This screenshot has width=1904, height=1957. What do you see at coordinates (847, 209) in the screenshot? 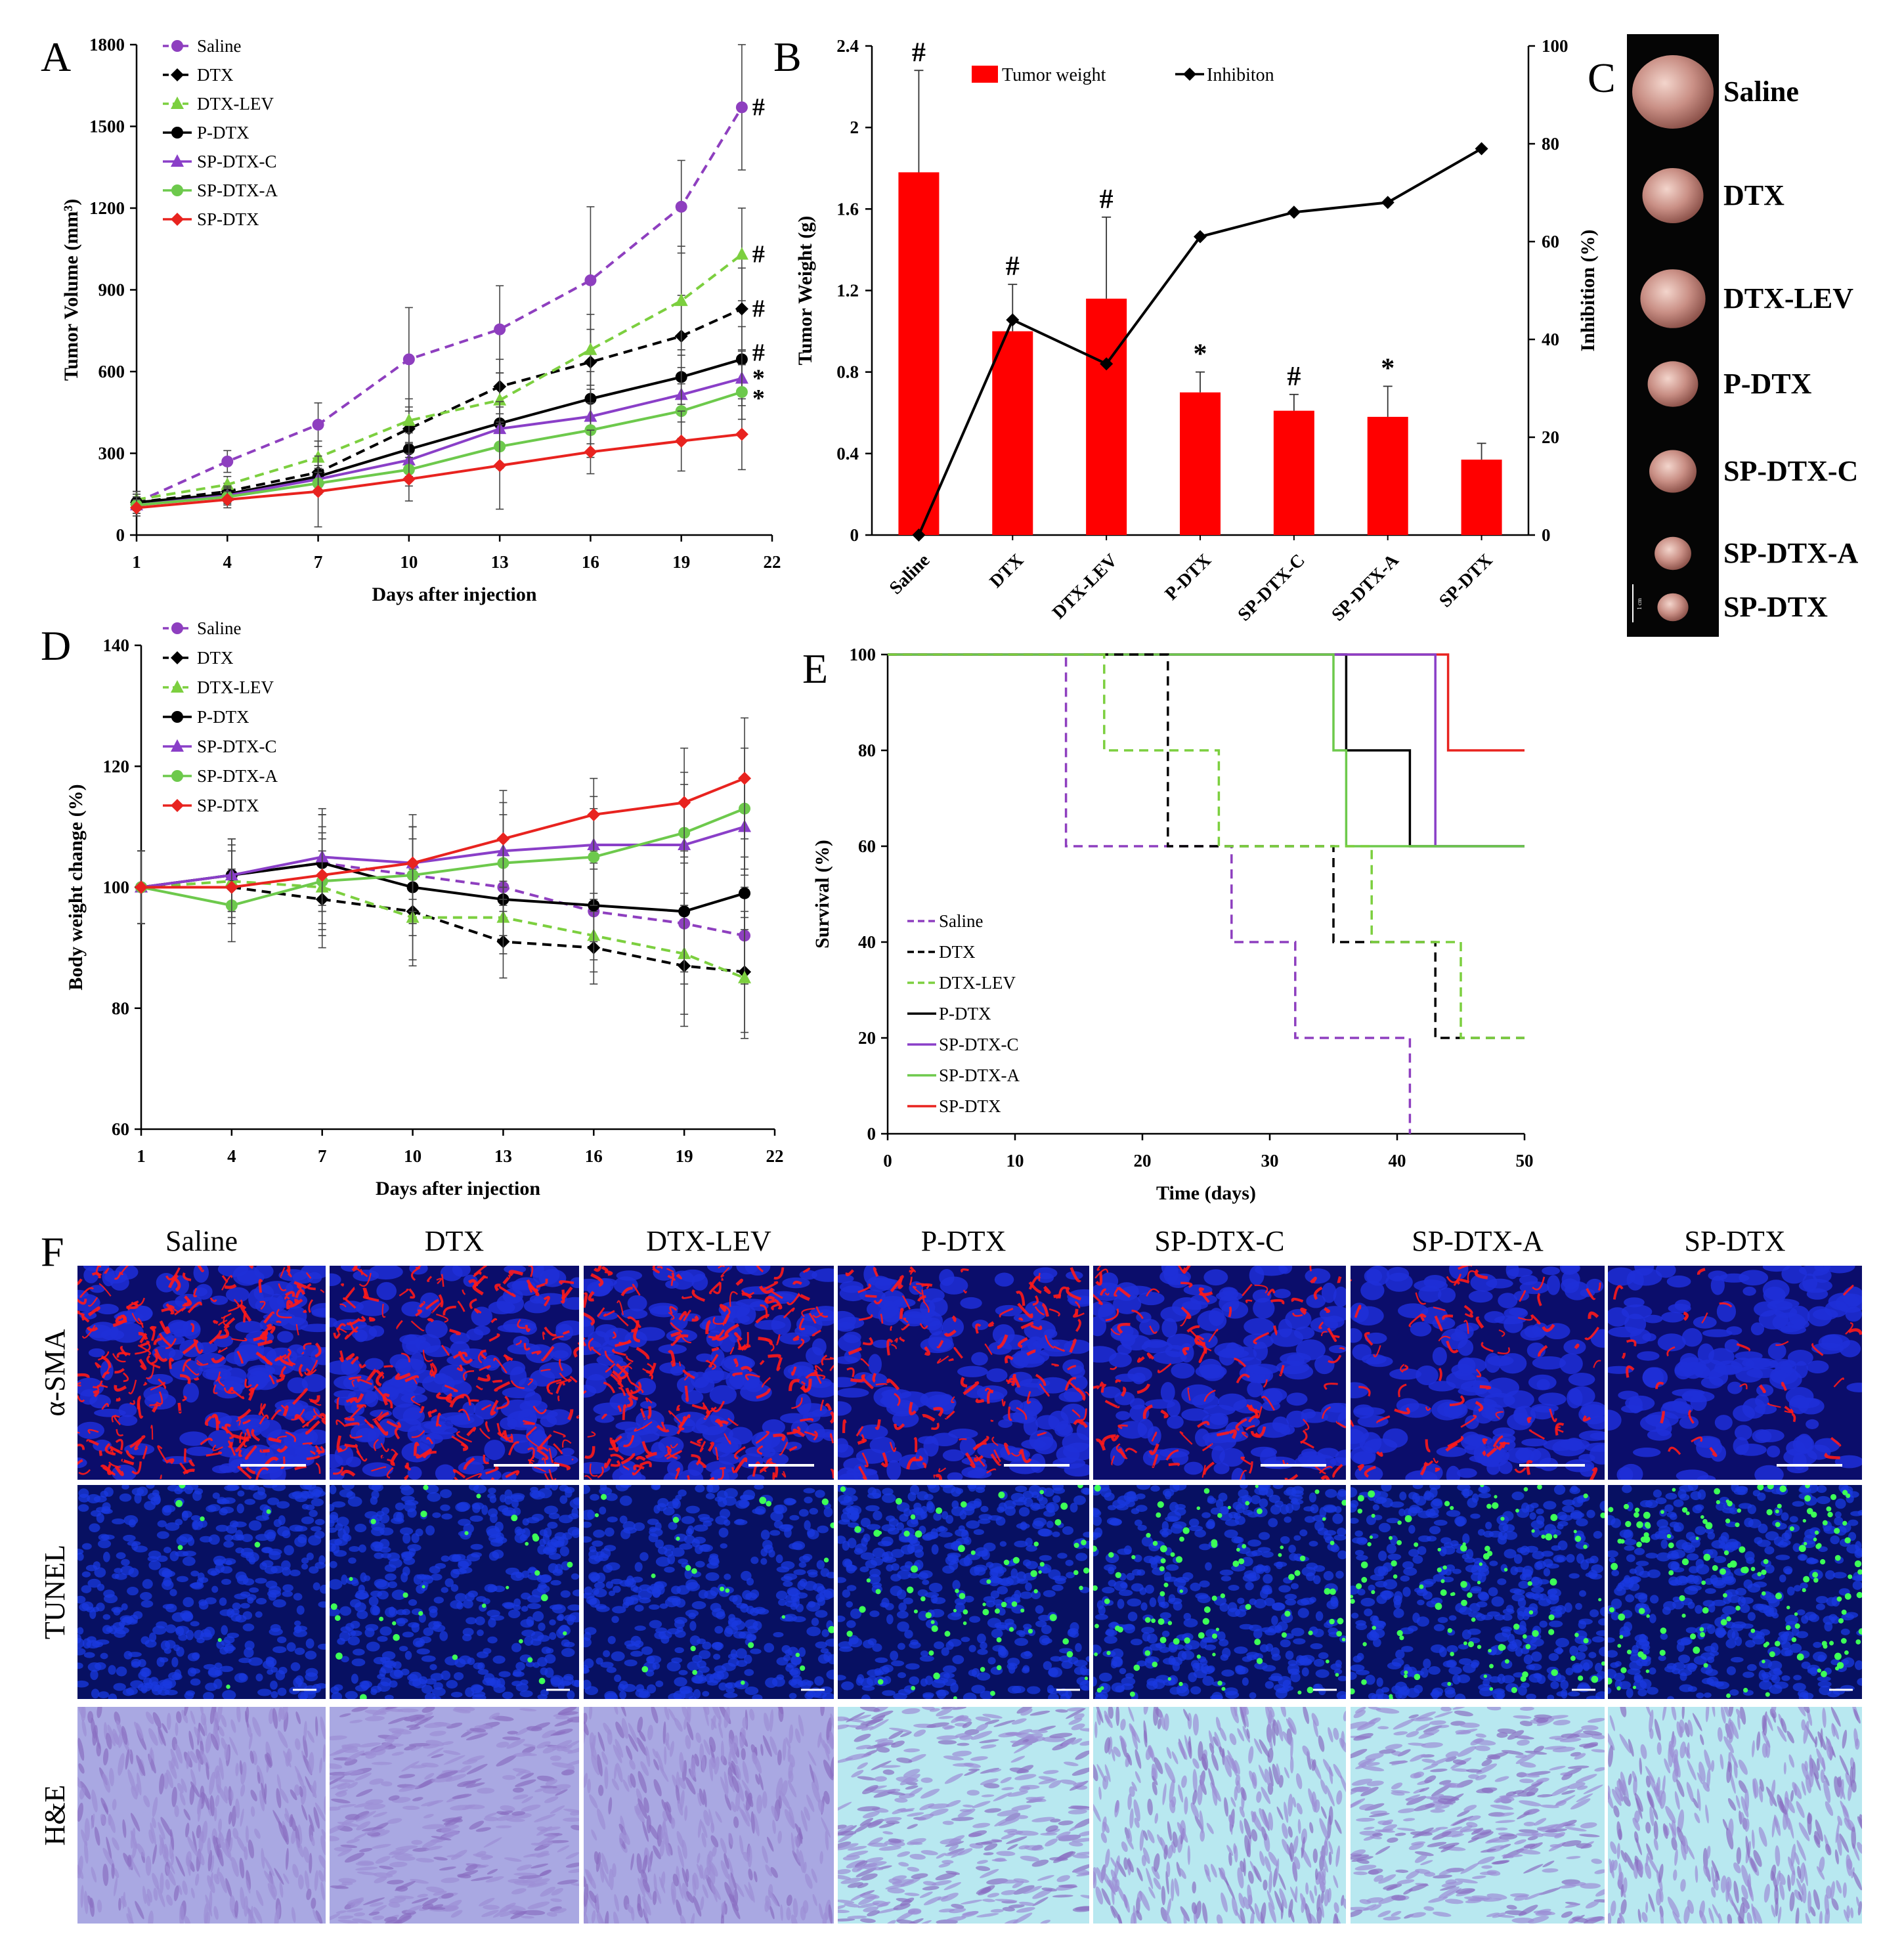
I see `y-tick-label: 1.6` at bounding box center [847, 209].